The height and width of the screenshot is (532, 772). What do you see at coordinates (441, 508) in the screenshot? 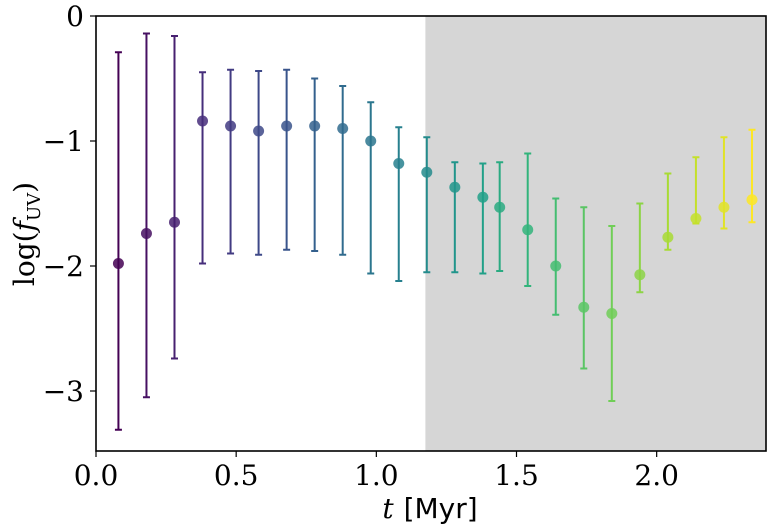
I see `x-label-unit: [Myr]` at bounding box center [441, 508].